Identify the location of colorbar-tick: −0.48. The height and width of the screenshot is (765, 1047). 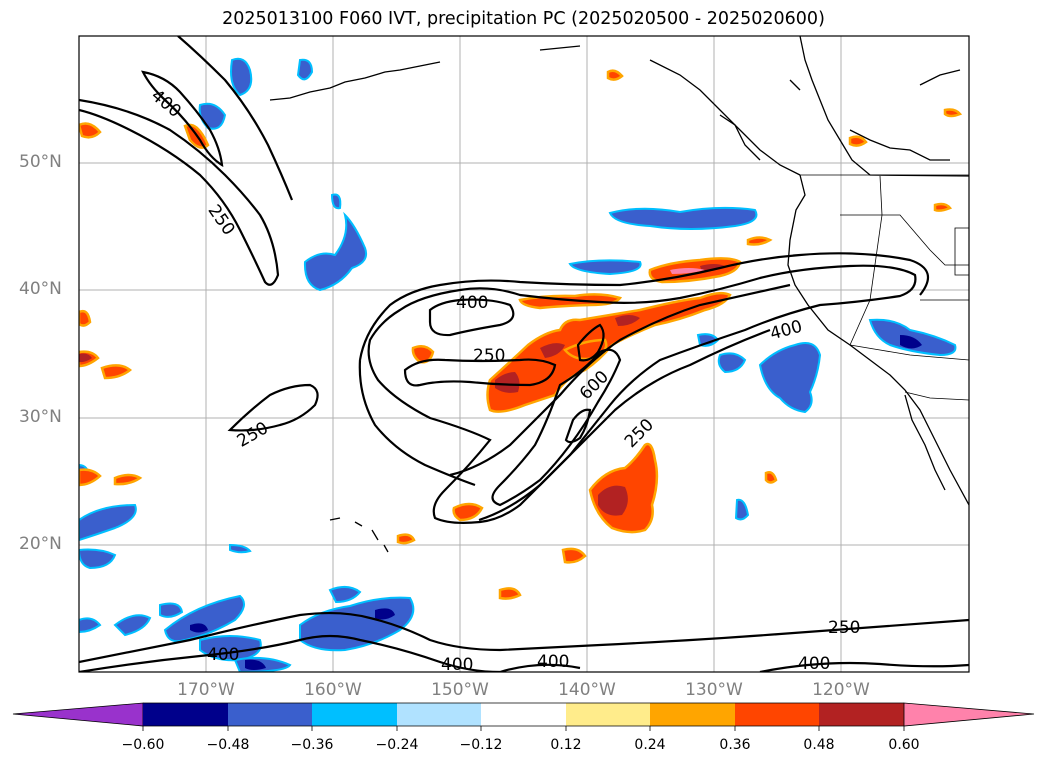
(228, 745).